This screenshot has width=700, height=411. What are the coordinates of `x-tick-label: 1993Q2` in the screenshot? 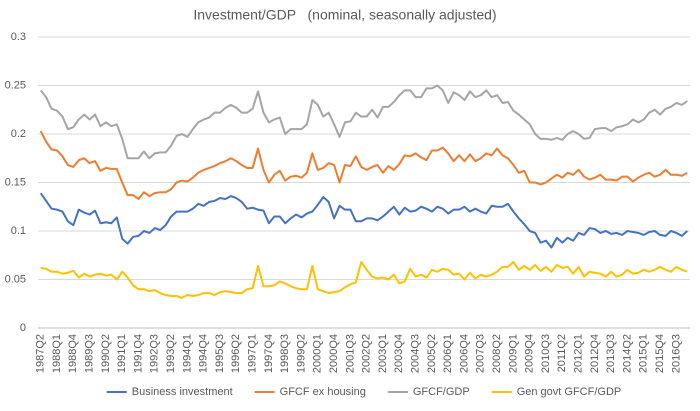 It's located at (171, 353).